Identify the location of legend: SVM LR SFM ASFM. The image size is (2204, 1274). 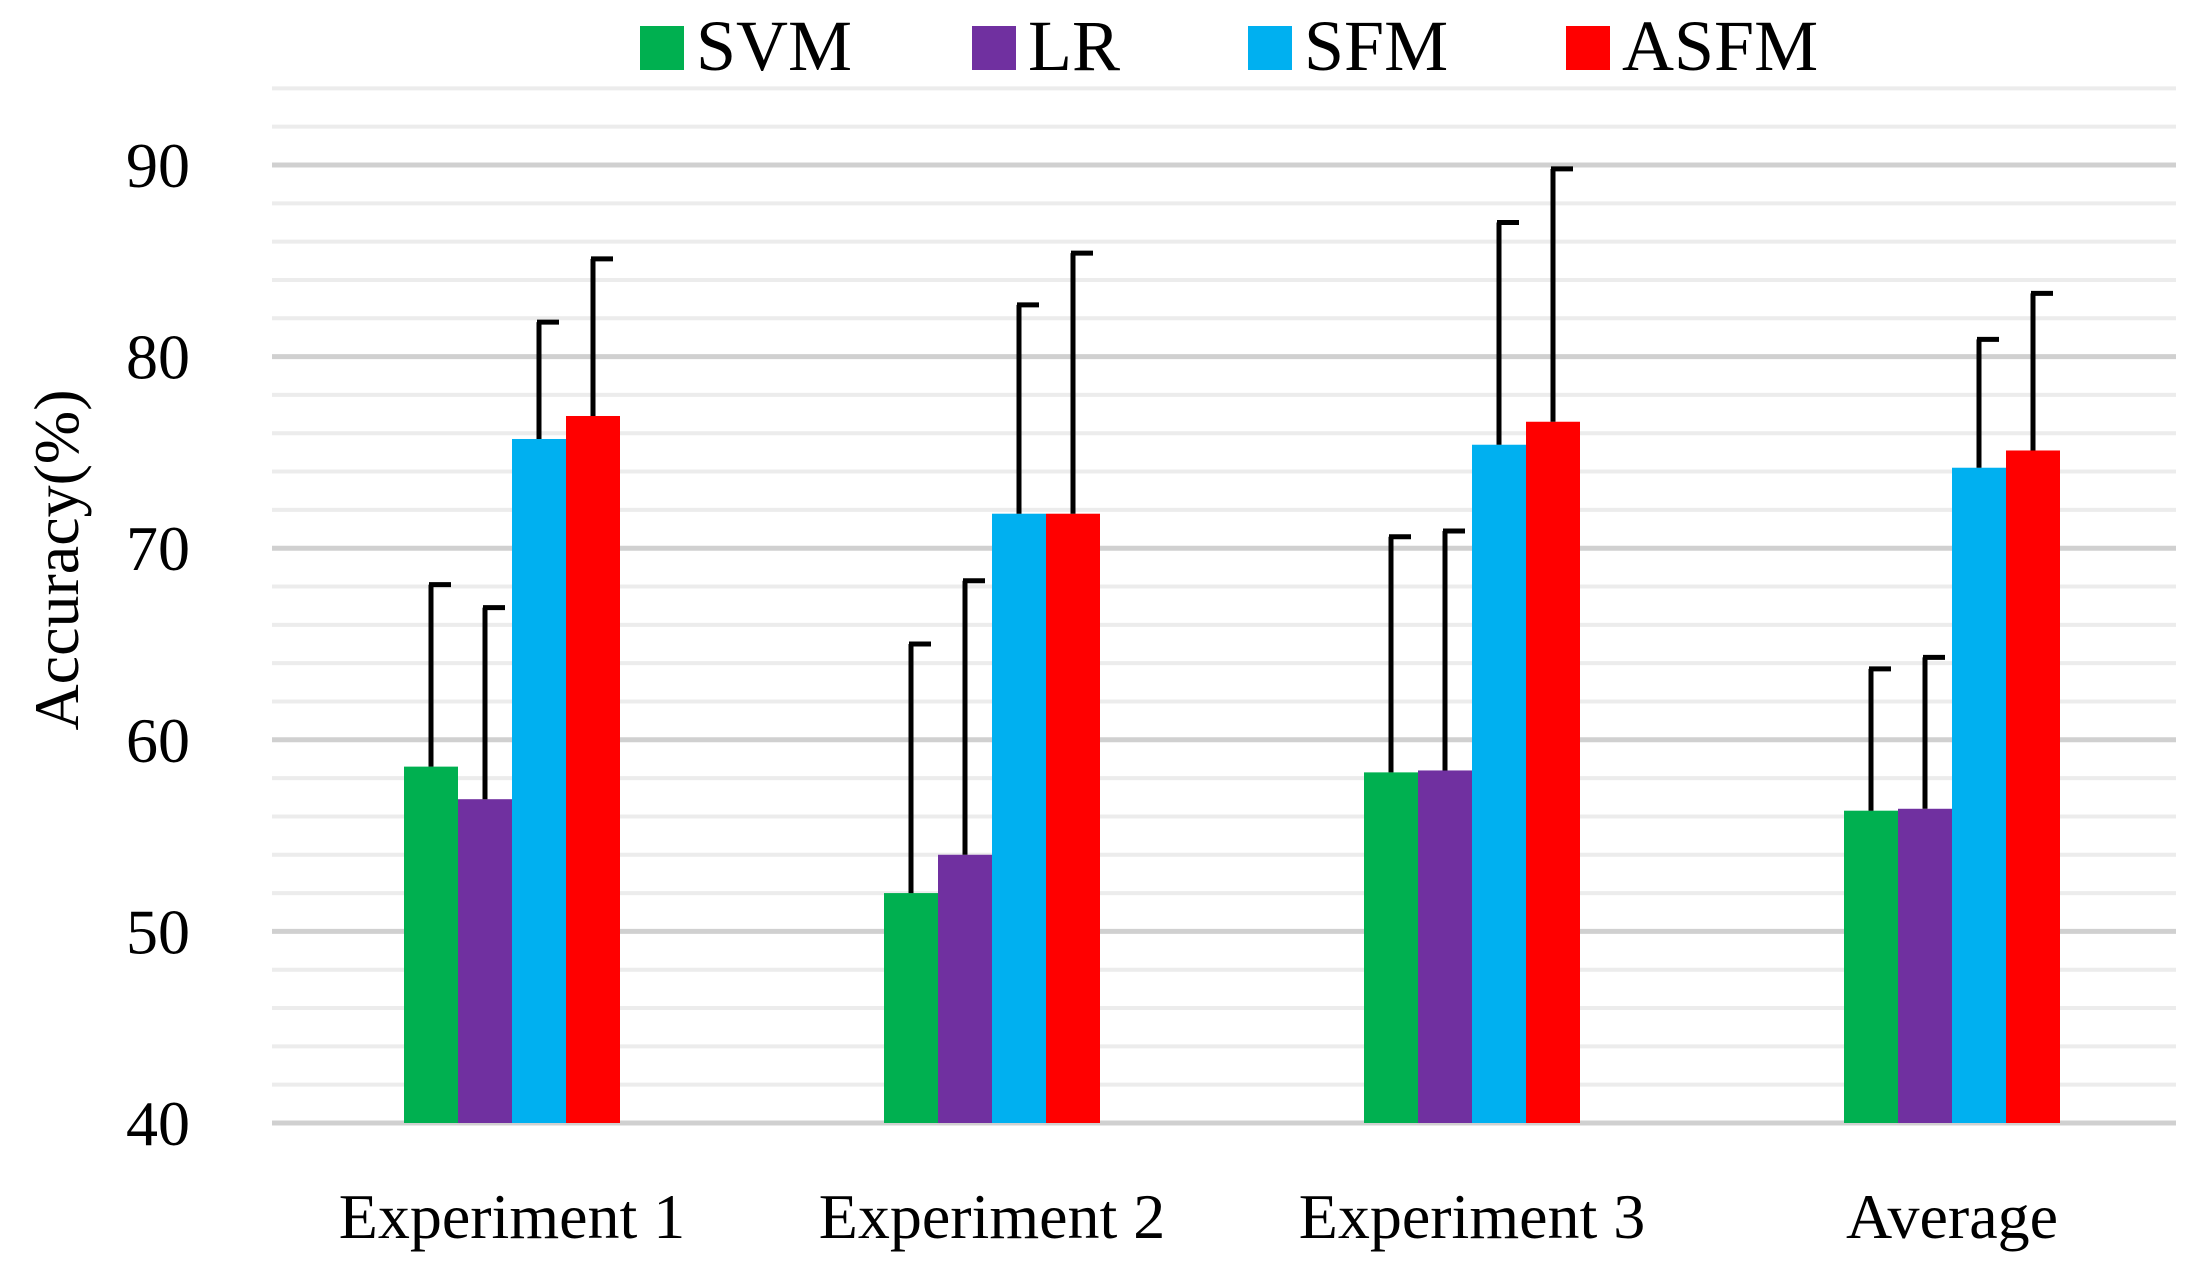
(1229, 46).